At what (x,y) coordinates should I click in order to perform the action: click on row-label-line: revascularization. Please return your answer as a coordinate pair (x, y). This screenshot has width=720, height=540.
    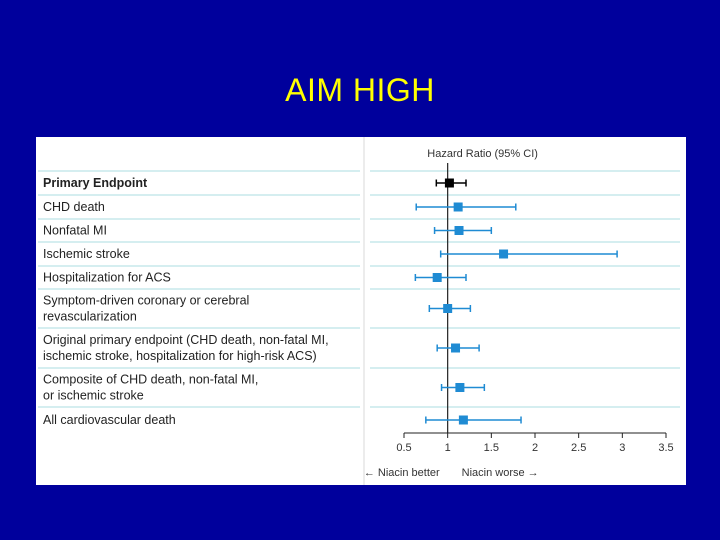
    Looking at the image, I should click on (90, 317).